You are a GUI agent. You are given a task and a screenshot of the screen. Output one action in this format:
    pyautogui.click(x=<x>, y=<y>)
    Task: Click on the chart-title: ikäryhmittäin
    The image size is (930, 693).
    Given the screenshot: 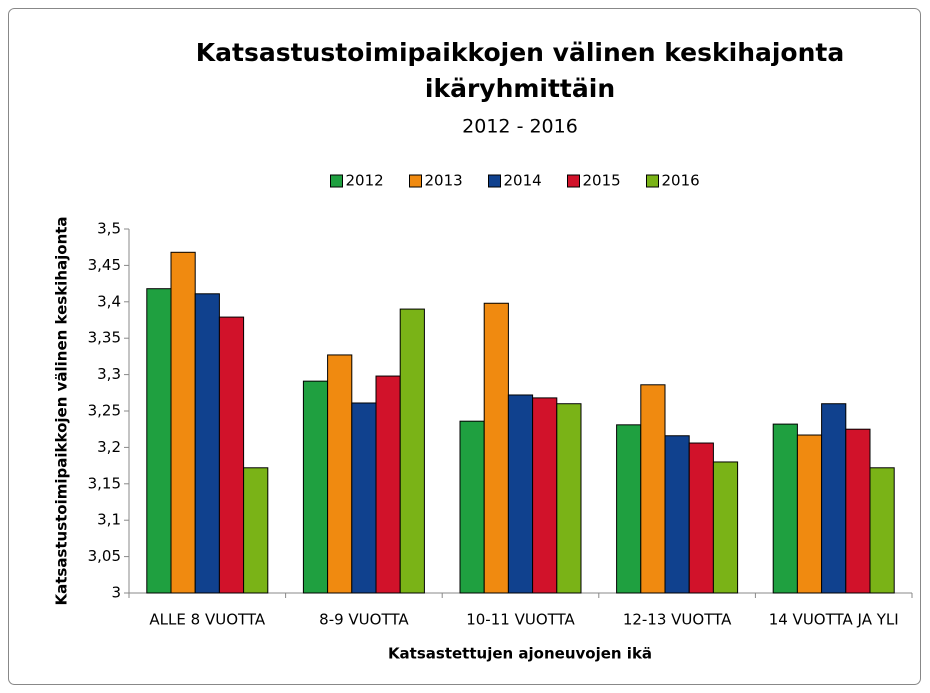 What is the action you would take?
    pyautogui.click(x=520, y=88)
    